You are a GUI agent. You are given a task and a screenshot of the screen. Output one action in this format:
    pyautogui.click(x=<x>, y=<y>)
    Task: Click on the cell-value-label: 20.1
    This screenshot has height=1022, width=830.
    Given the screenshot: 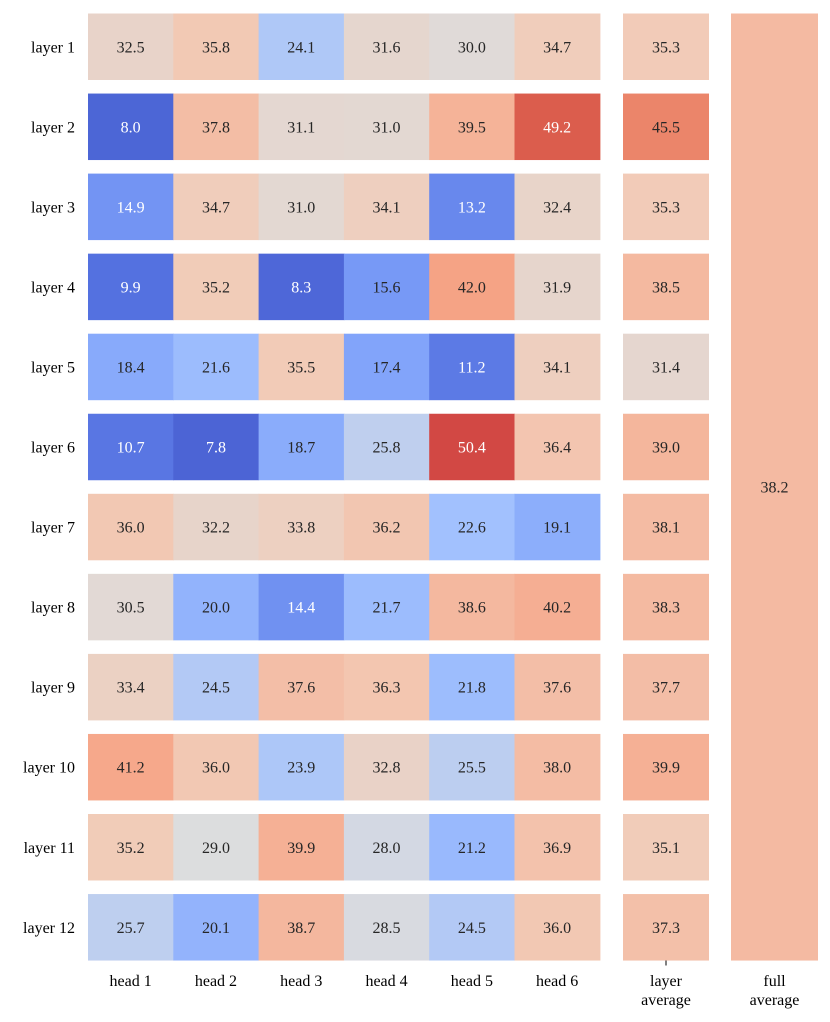 What is the action you would take?
    pyautogui.click(x=216, y=928)
    